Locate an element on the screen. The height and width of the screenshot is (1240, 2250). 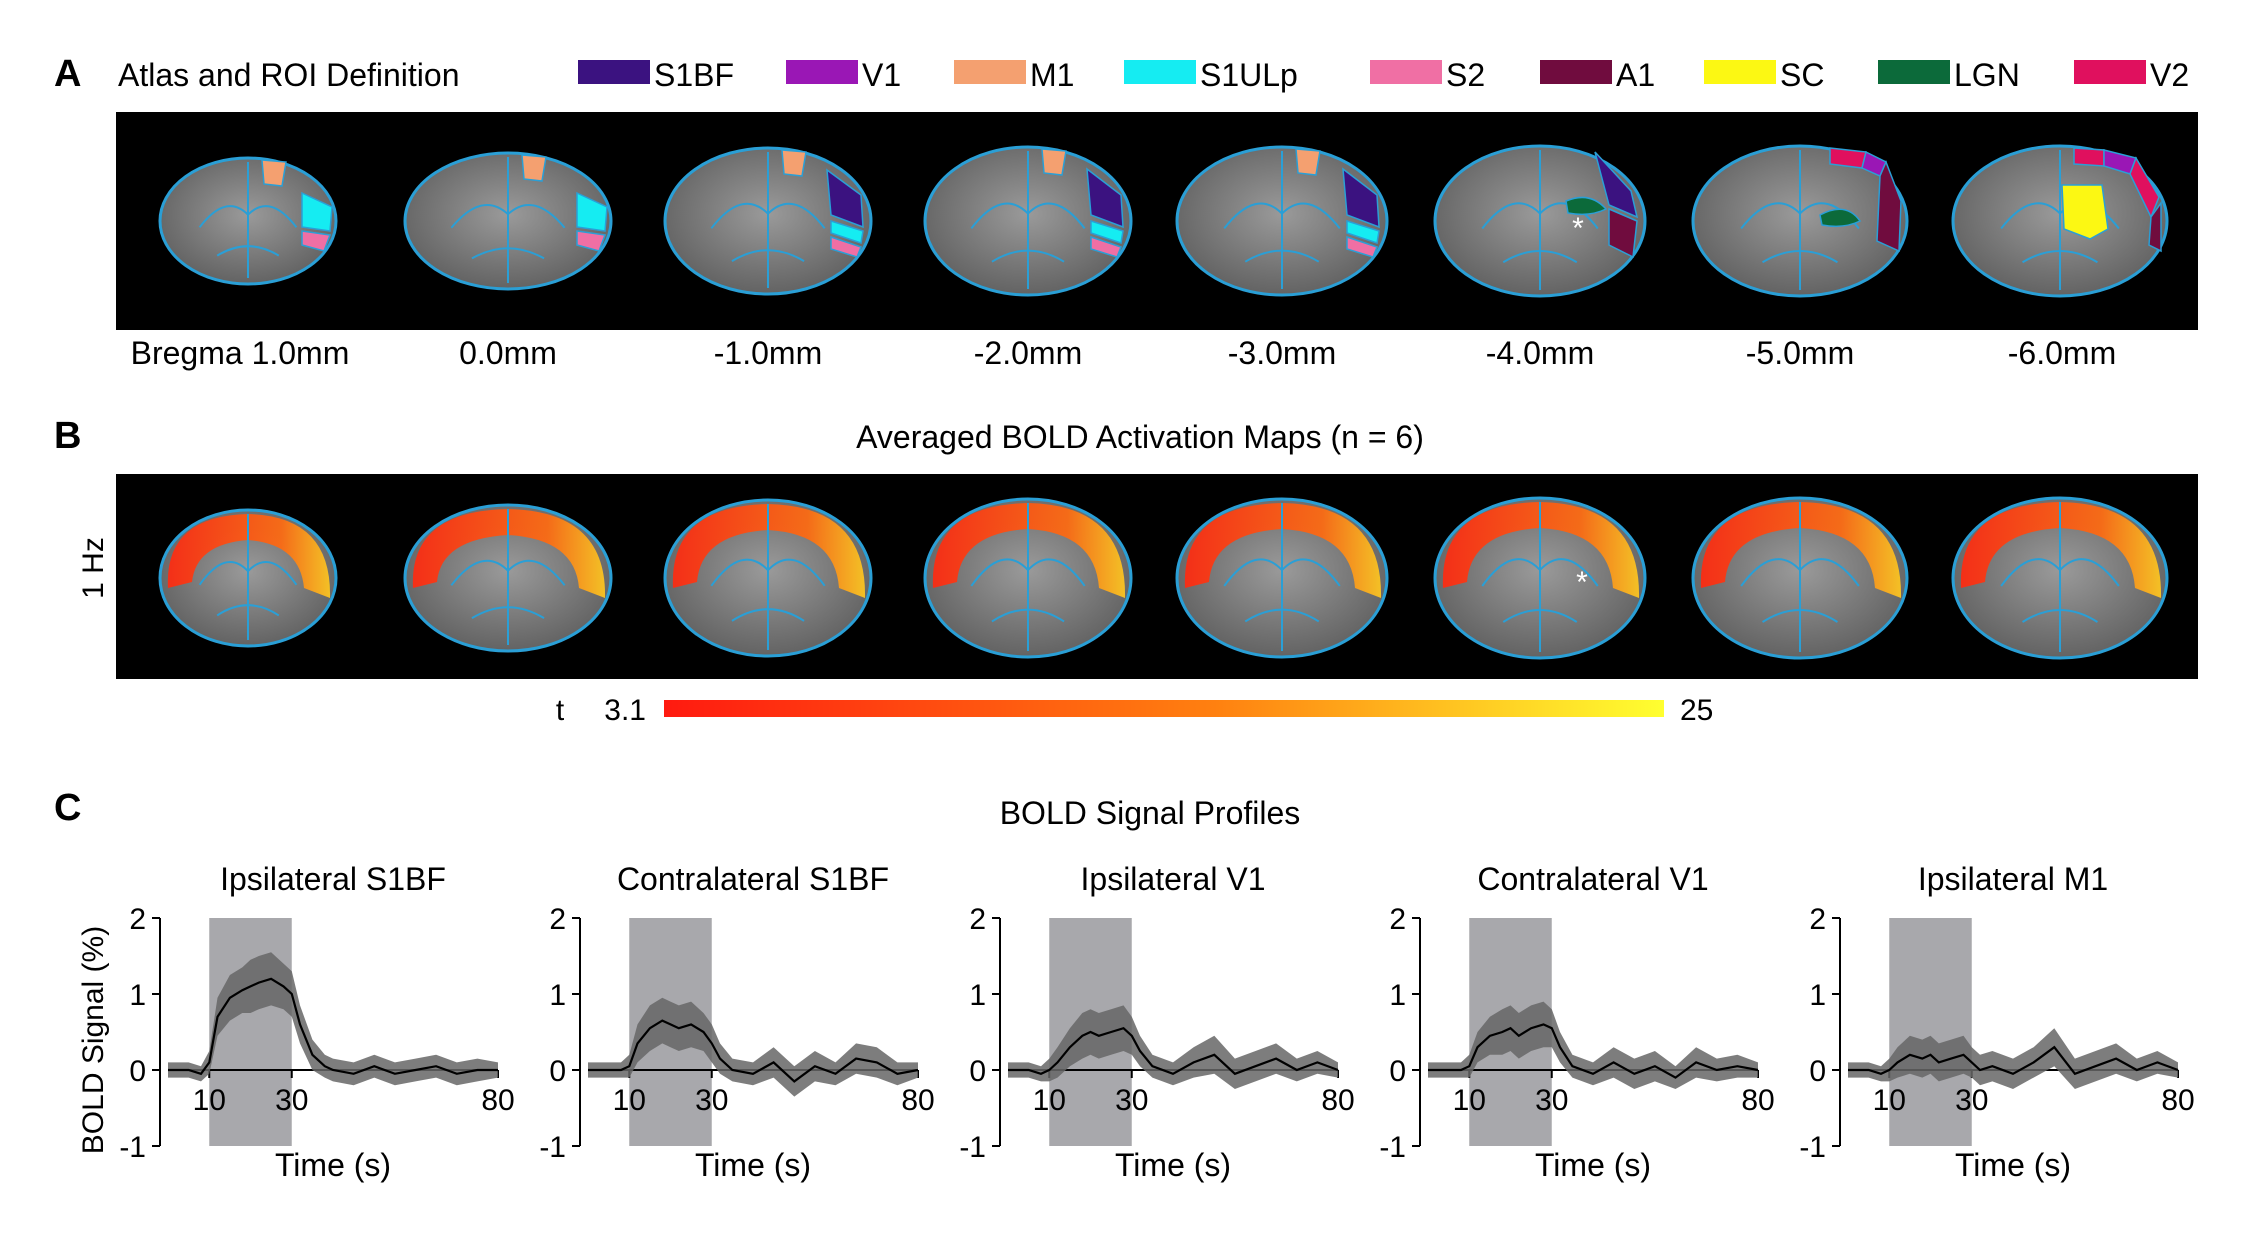
panel-a-letter: A is located at coordinates (67, 74).